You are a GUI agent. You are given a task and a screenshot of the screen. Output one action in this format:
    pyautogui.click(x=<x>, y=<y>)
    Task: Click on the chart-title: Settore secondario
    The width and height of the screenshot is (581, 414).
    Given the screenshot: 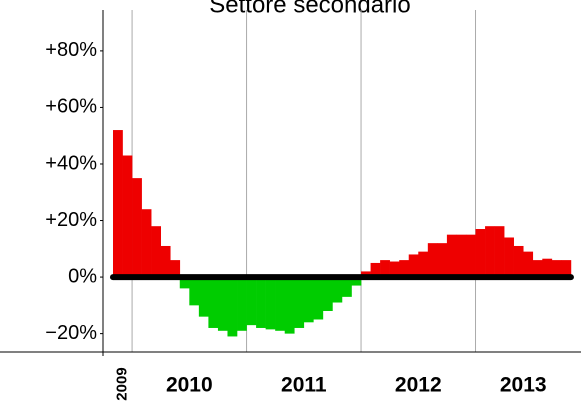 What is the action you would take?
    pyautogui.click(x=309, y=9)
    